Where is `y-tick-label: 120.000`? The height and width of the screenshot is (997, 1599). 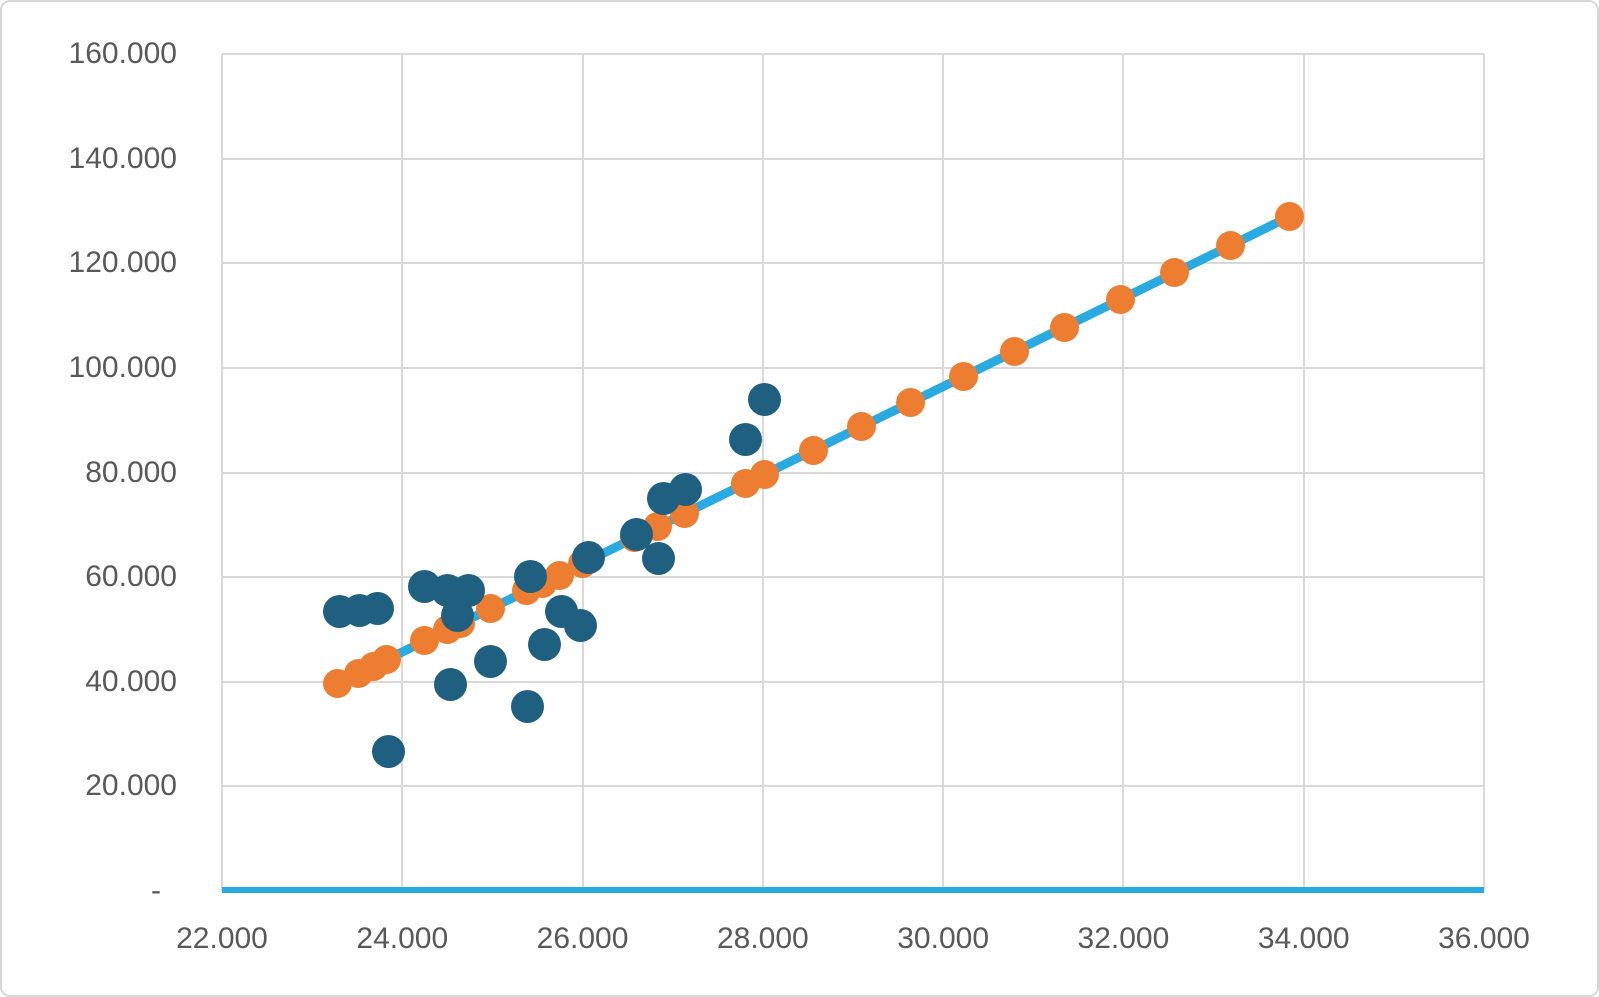
y-tick-label: 120.000 is located at coordinates (122, 263).